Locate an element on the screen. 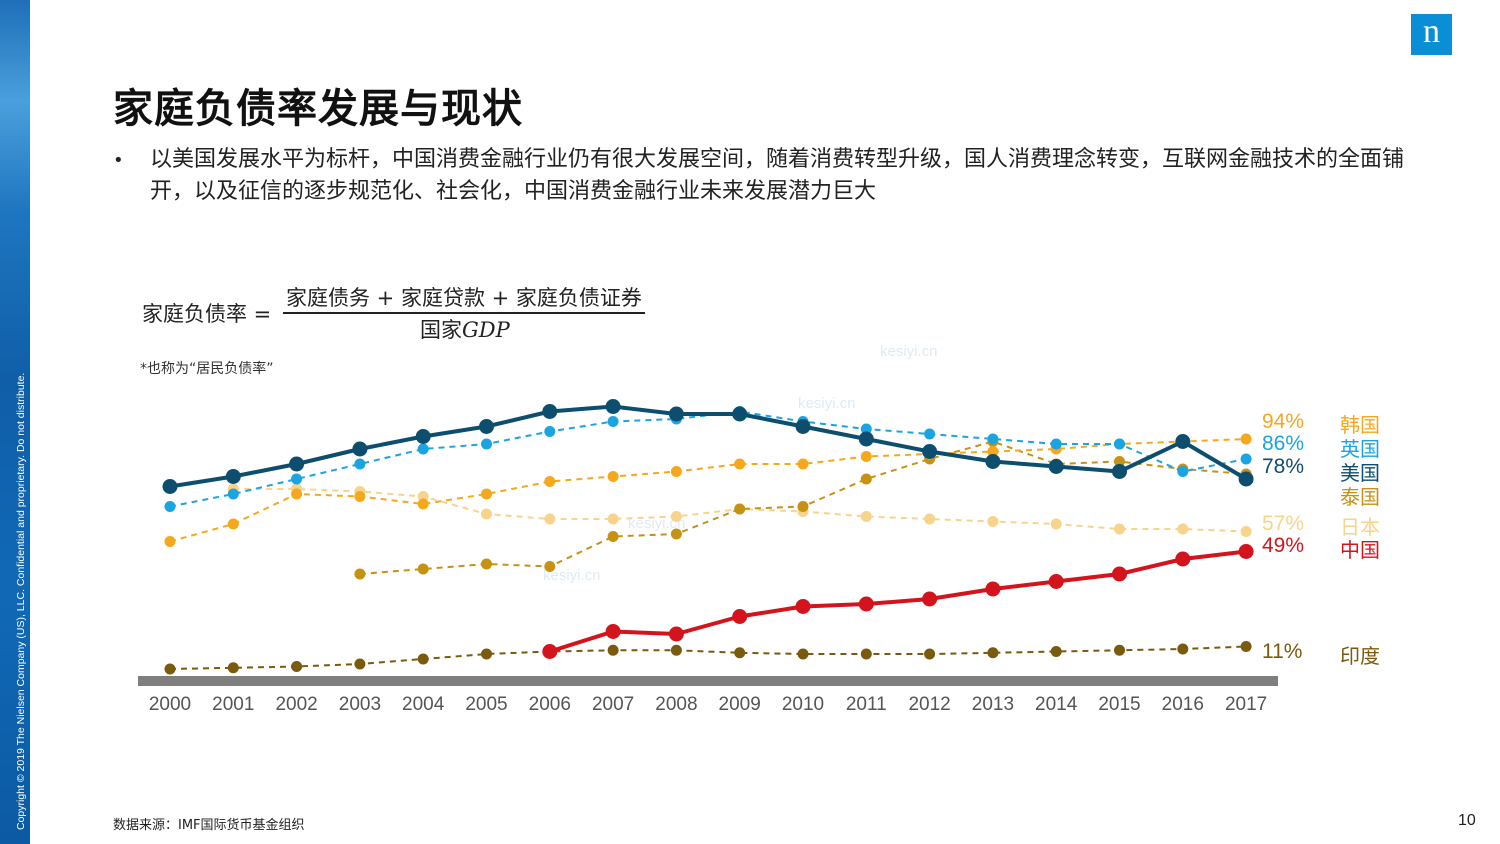  legend-label: 泰国 is located at coordinates (1360, 497).